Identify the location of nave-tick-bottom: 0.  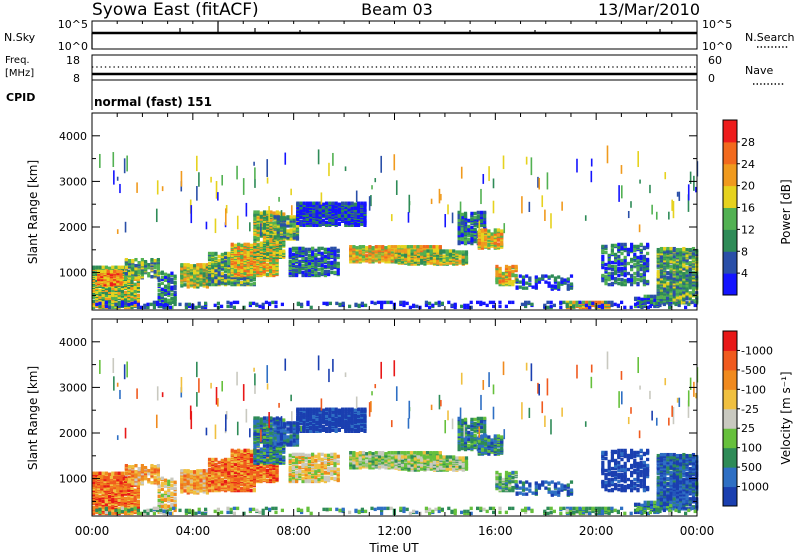
(711, 78).